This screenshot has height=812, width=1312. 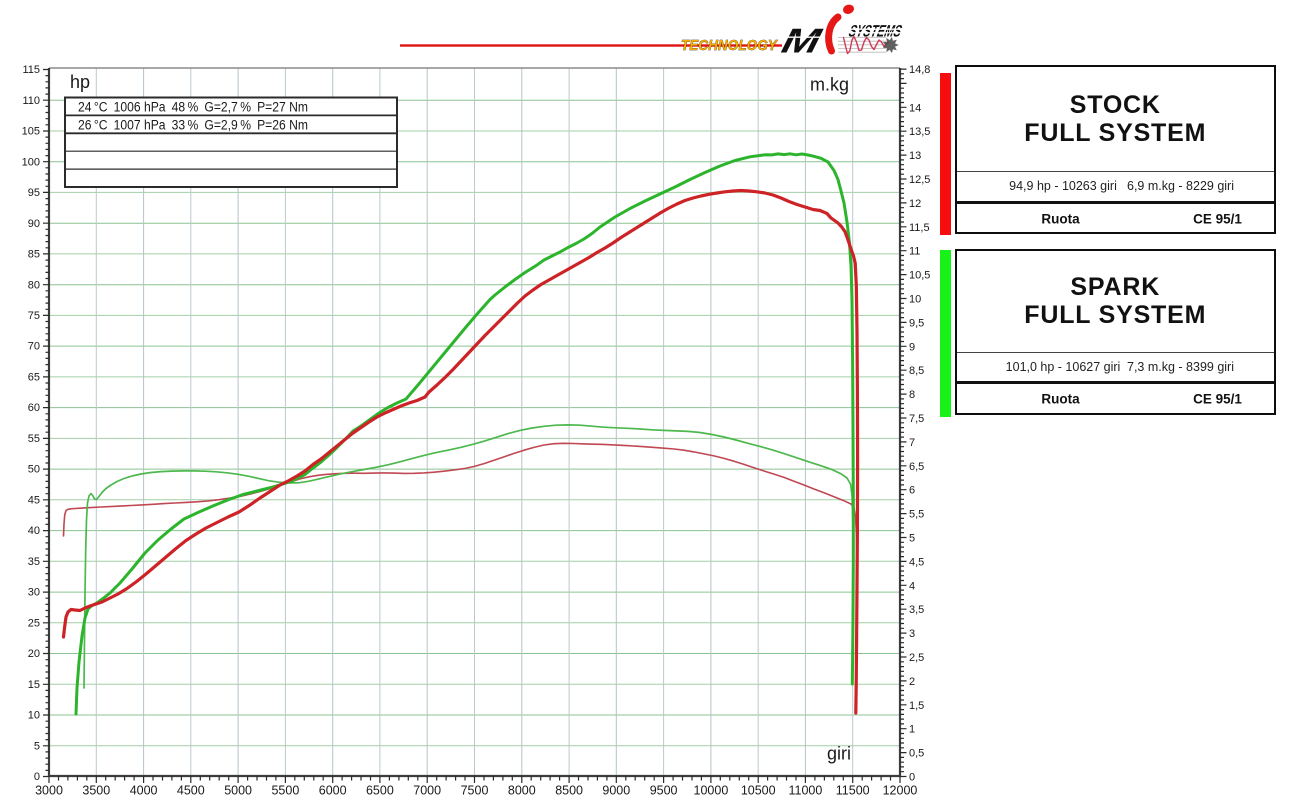 What do you see at coordinates (193, 124) in the screenshot?
I see `svg-text:26 °C 1007 hPa 33 % G=2,9 % P=: 26 °C 1007 hPa 33 % G=2,9 % P=26 Nm` at bounding box center [193, 124].